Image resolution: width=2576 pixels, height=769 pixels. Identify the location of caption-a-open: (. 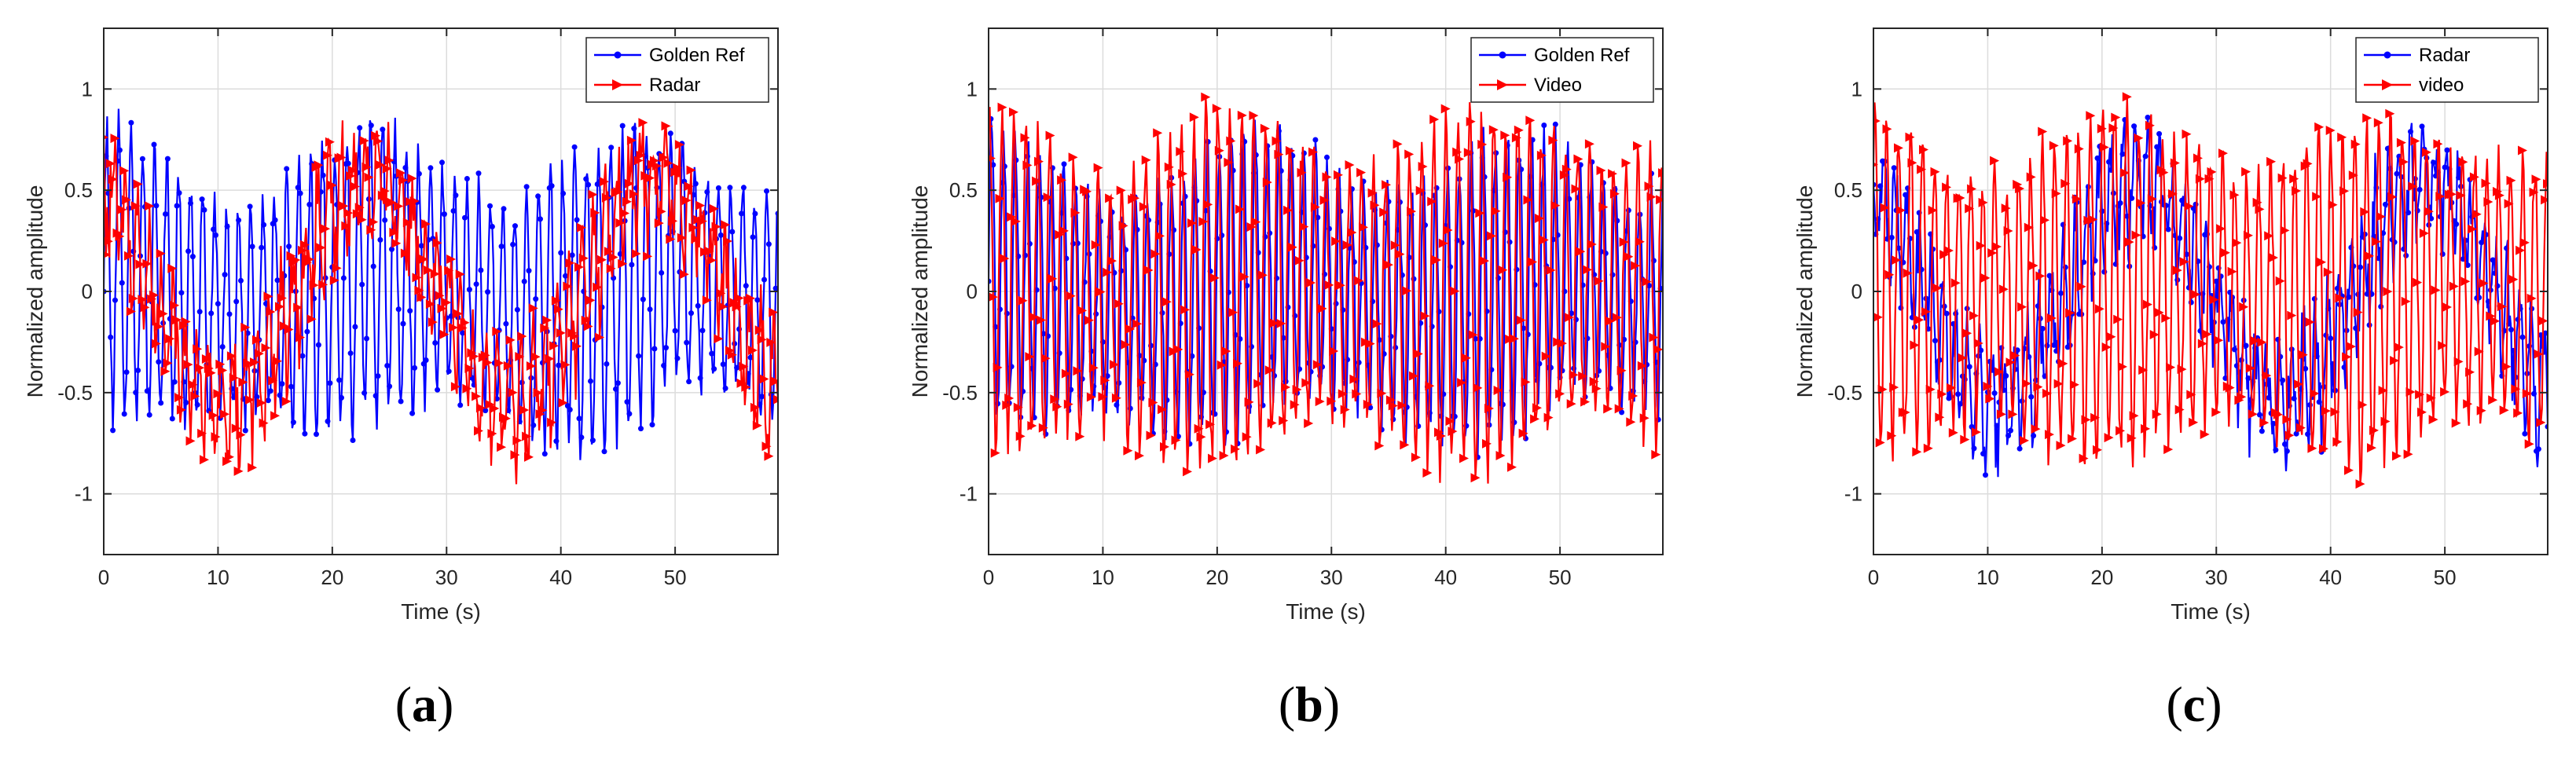
(403, 704).